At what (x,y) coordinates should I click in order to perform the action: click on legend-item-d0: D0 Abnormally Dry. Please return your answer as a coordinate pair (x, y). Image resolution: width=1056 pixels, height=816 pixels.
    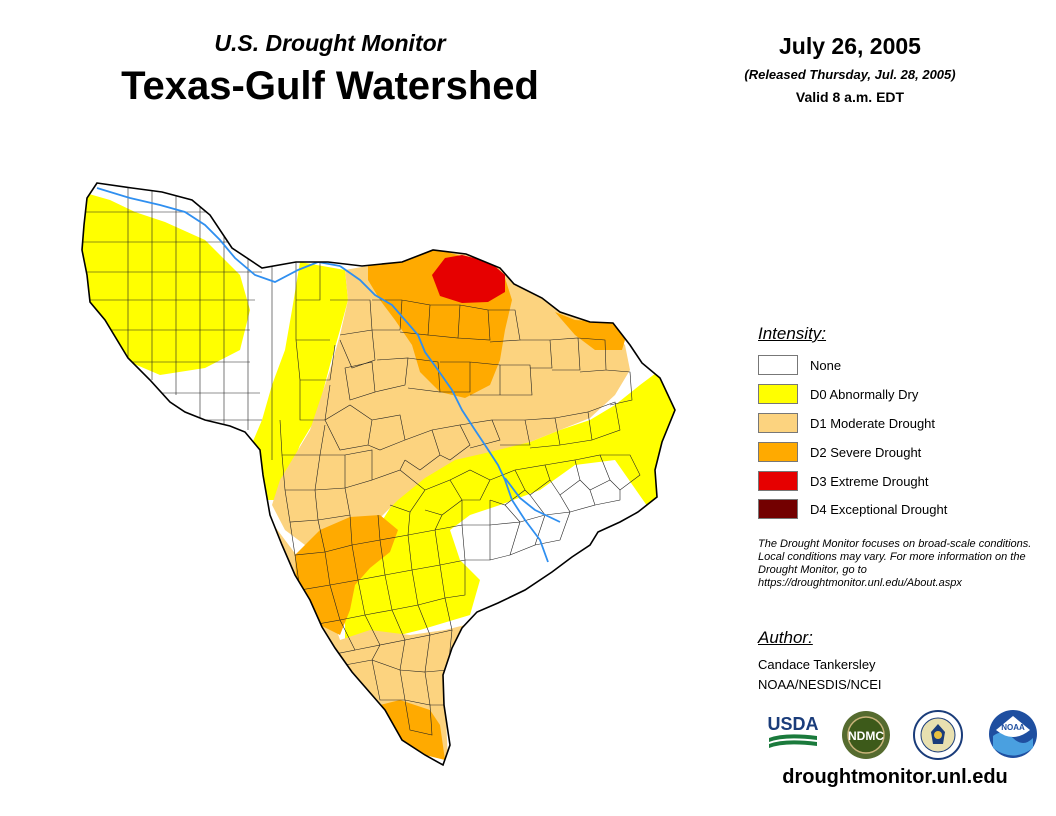
    Looking at the image, I should click on (838, 394).